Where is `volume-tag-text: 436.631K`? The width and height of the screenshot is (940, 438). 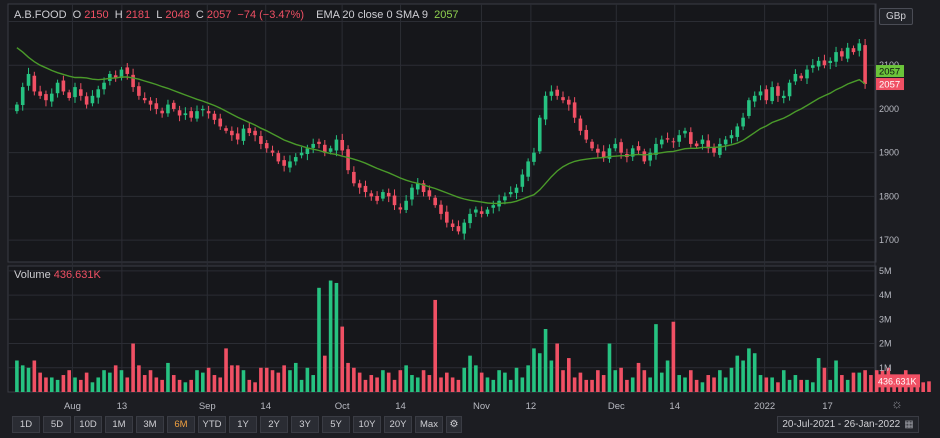 volume-tag-text: 436.631K is located at coordinates (897, 381).